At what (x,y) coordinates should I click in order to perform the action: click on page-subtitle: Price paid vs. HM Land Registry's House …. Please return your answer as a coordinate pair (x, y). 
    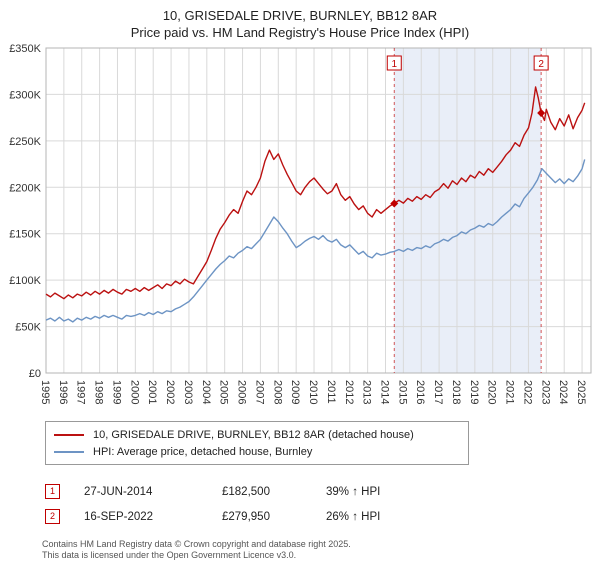
    Looking at the image, I should click on (300, 32).